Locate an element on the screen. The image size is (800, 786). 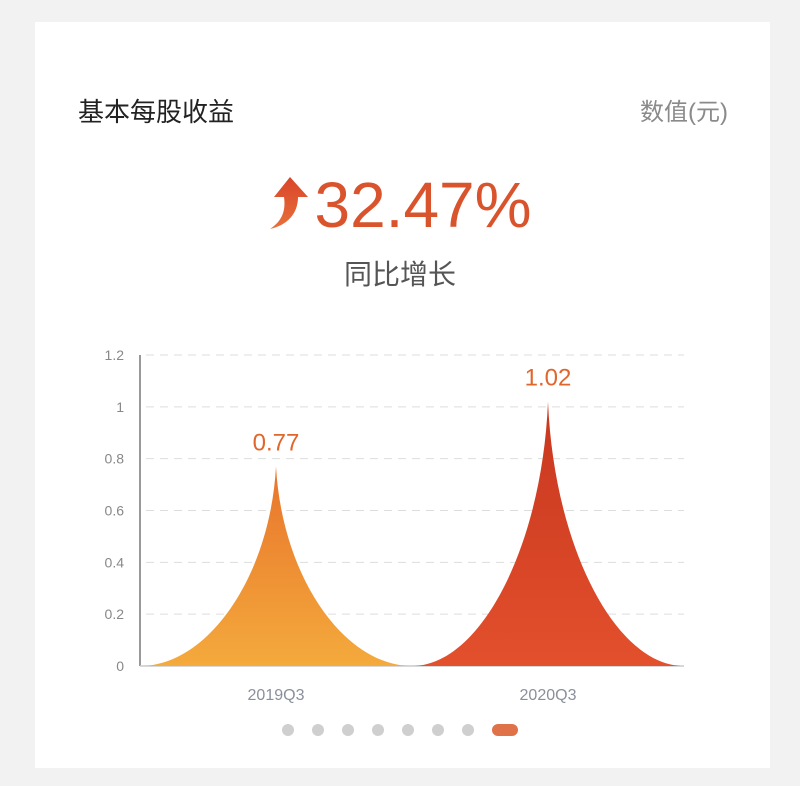
y-tick-label: 0.4 is located at coordinates (115, 562).